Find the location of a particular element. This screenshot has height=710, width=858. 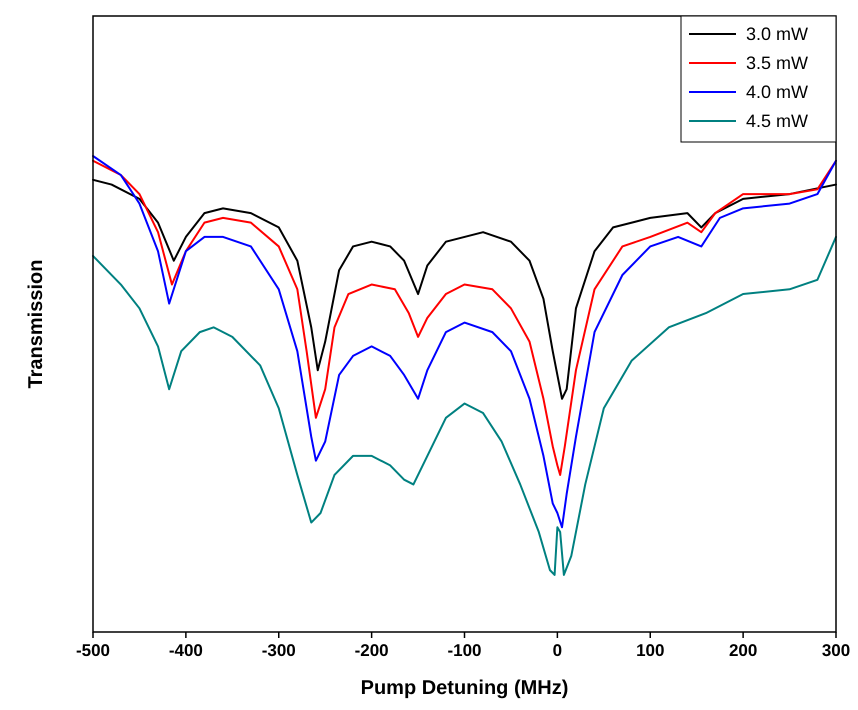

x-tick-label: -300 is located at coordinates (279, 650).